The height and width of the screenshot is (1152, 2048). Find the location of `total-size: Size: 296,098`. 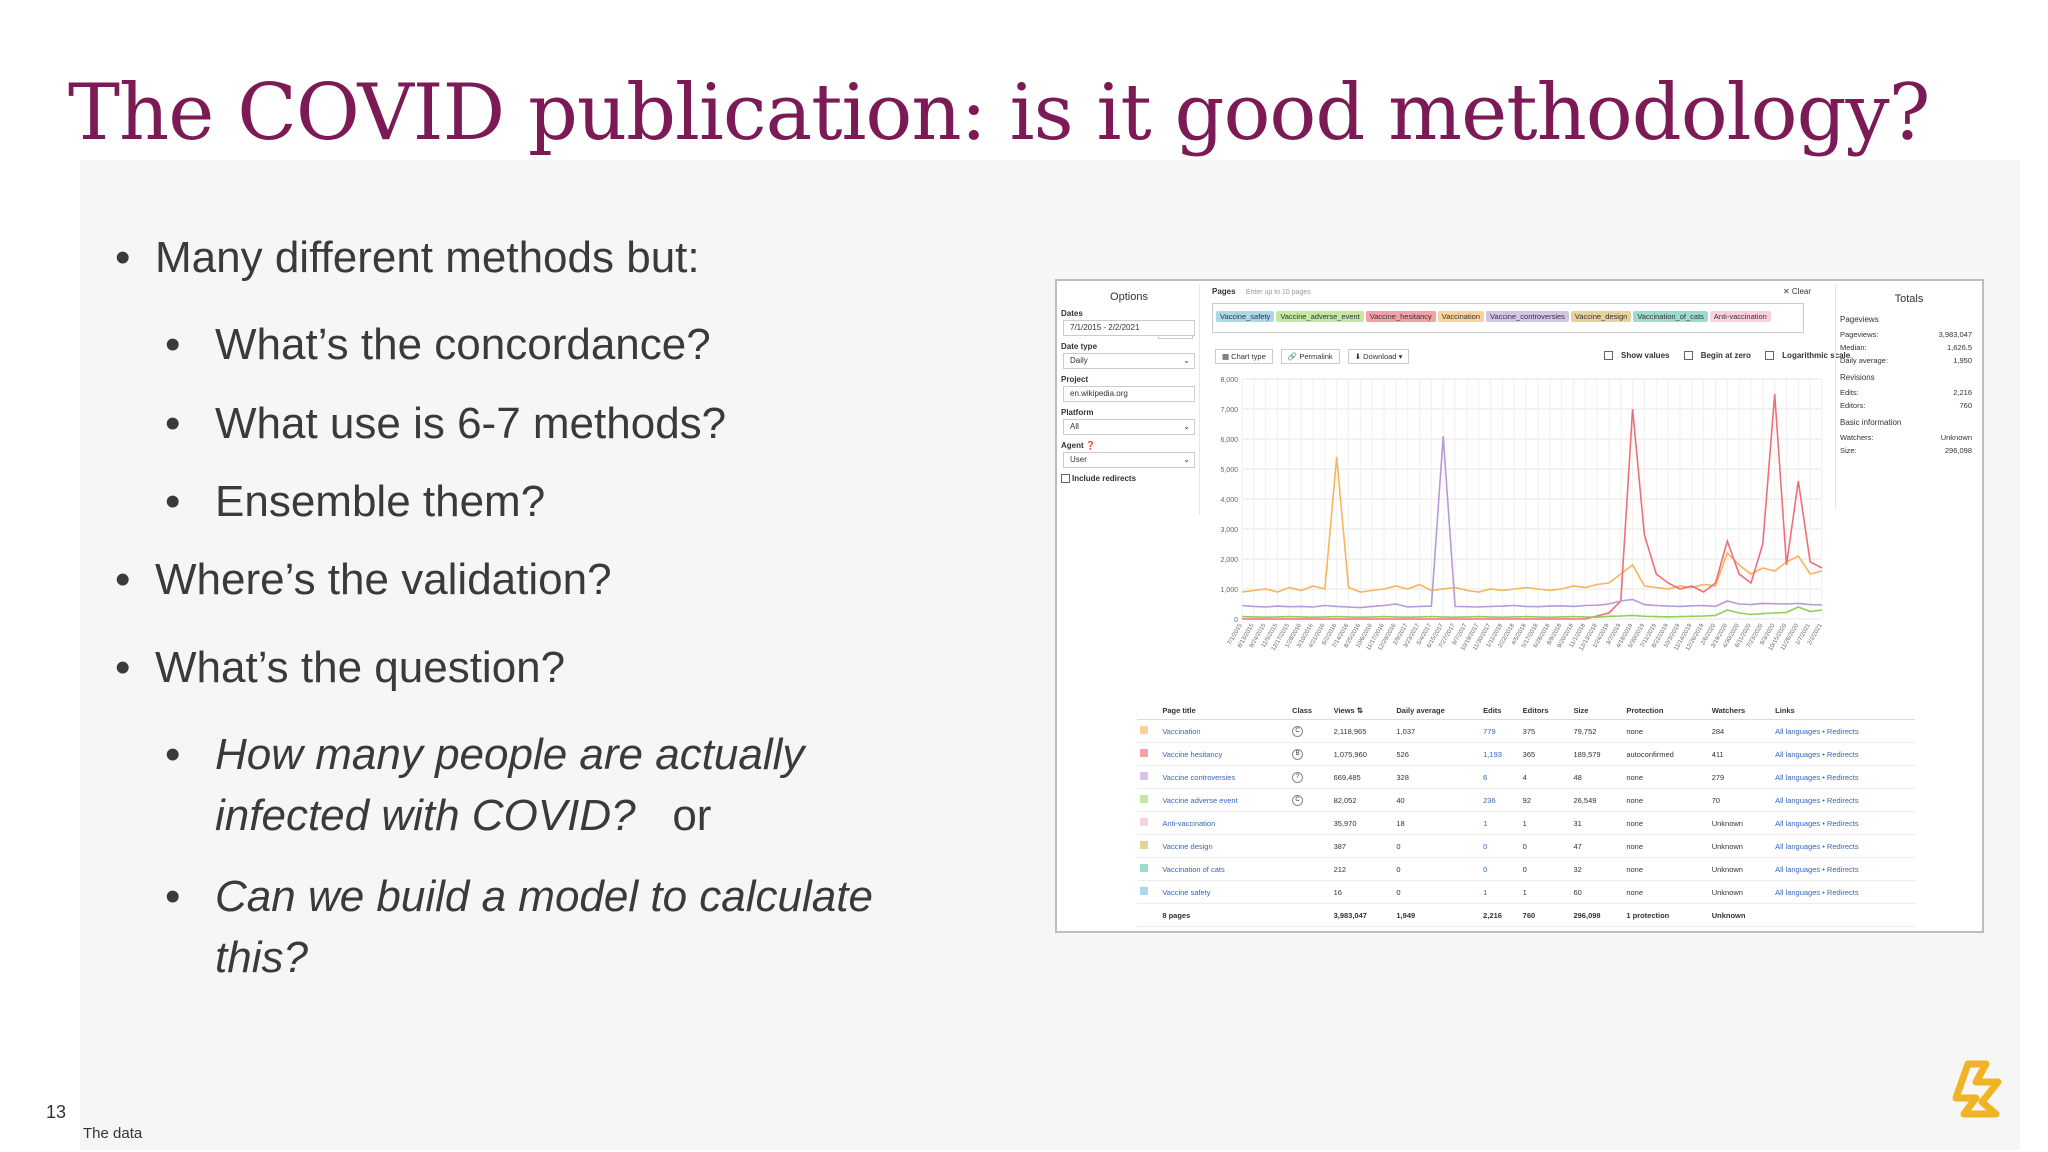

total-size: Size: 296,098 is located at coordinates (1906, 450).